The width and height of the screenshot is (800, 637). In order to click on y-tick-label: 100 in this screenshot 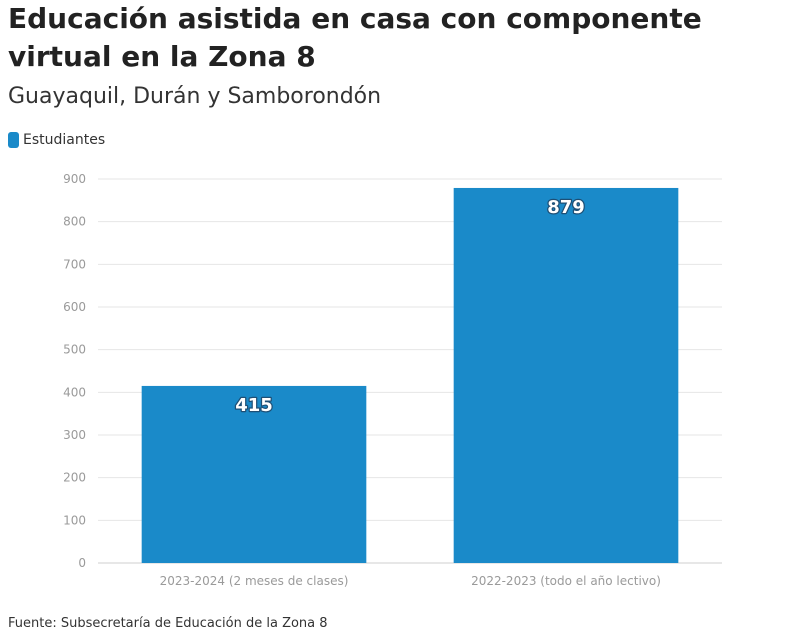, I will do `click(74, 520)`.